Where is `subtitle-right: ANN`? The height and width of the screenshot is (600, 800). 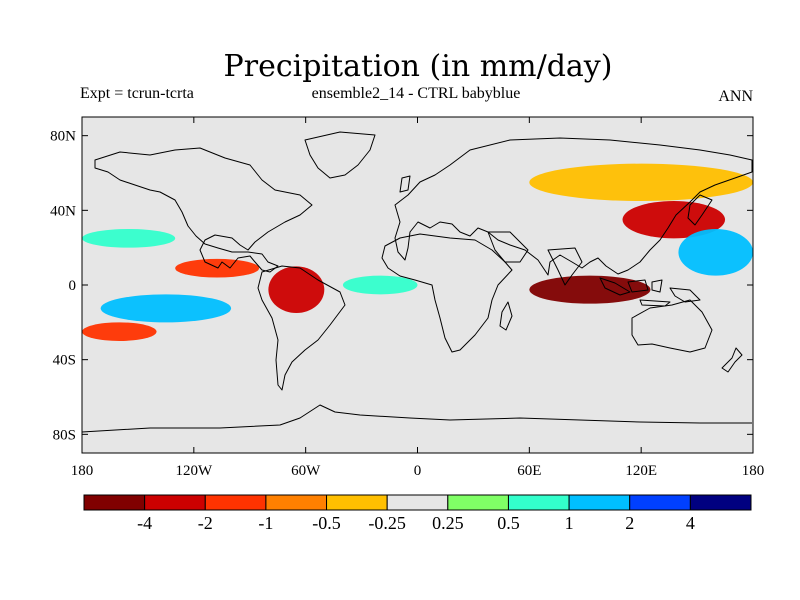 subtitle-right: ANN is located at coordinates (735, 96).